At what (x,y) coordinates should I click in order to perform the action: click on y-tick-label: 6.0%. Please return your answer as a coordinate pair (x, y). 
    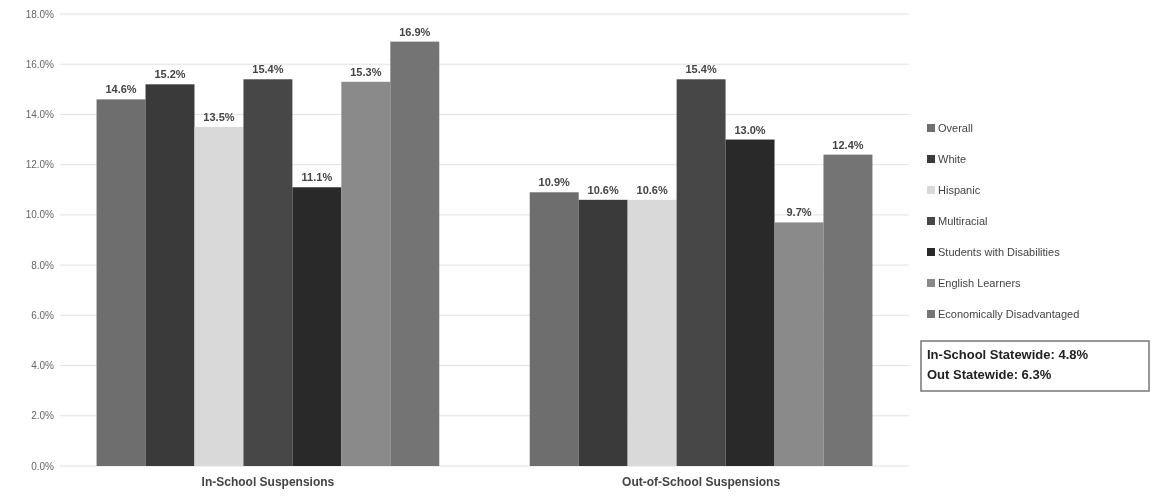
    Looking at the image, I should click on (43, 315).